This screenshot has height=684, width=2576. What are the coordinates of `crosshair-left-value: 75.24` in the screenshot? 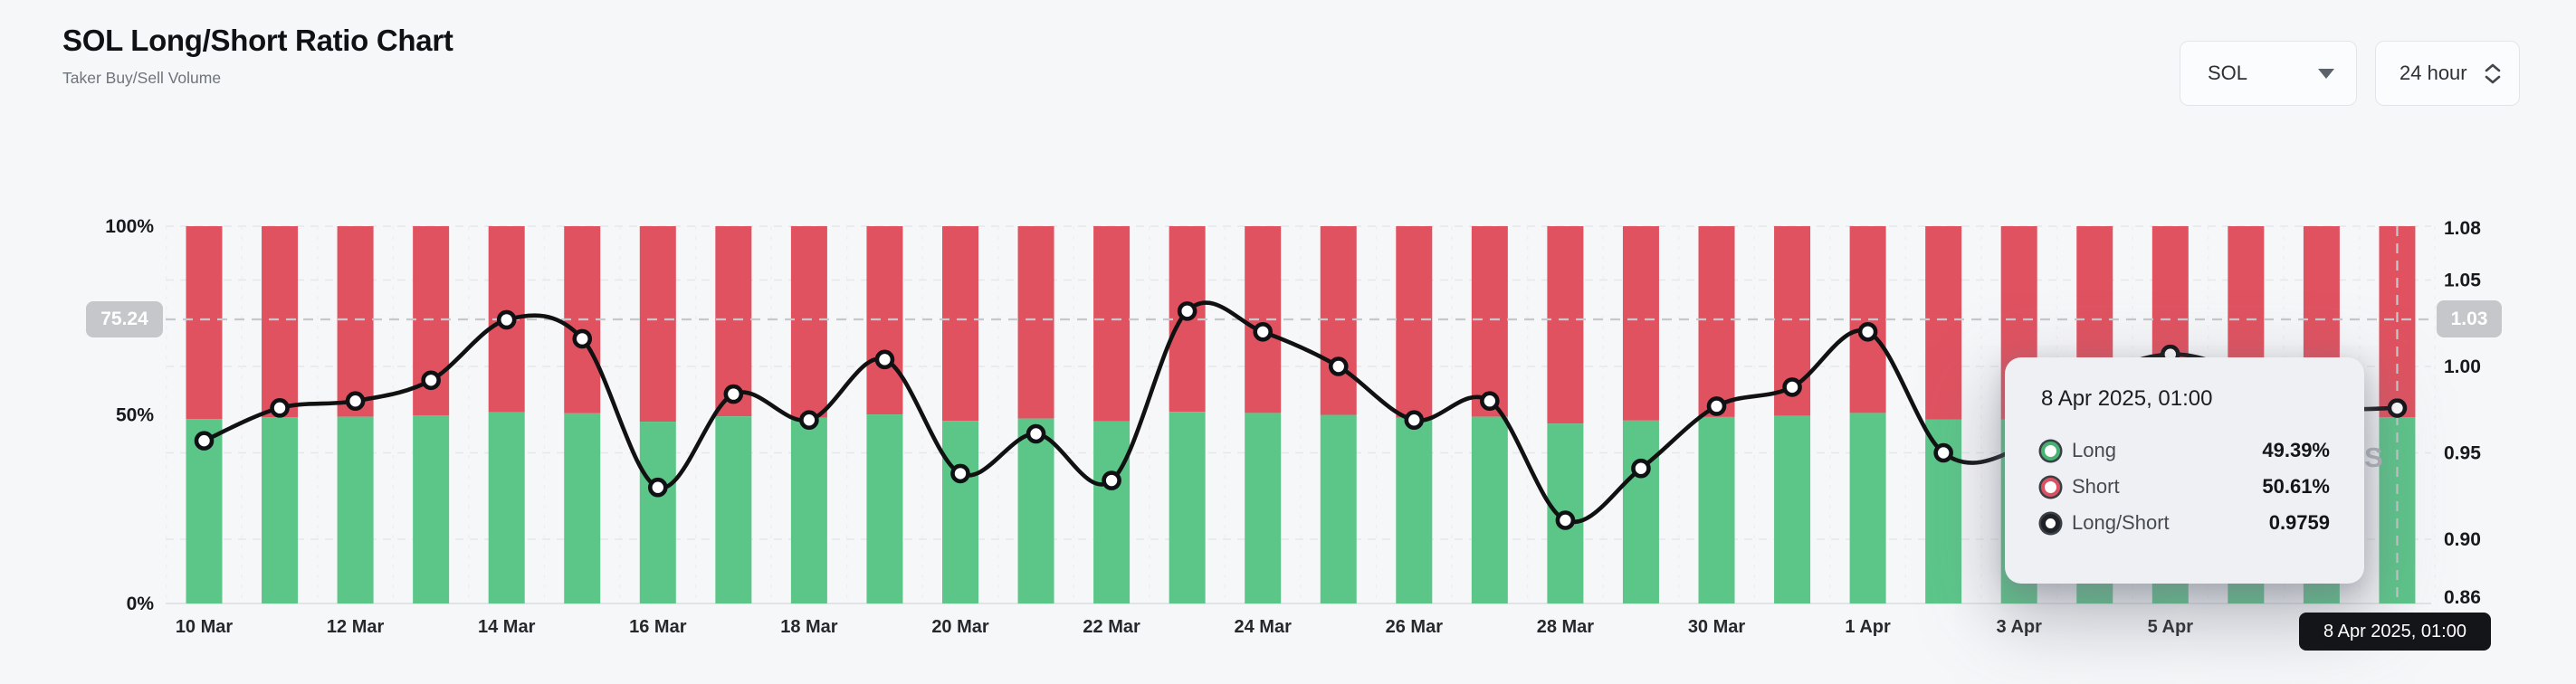 It's located at (124, 319).